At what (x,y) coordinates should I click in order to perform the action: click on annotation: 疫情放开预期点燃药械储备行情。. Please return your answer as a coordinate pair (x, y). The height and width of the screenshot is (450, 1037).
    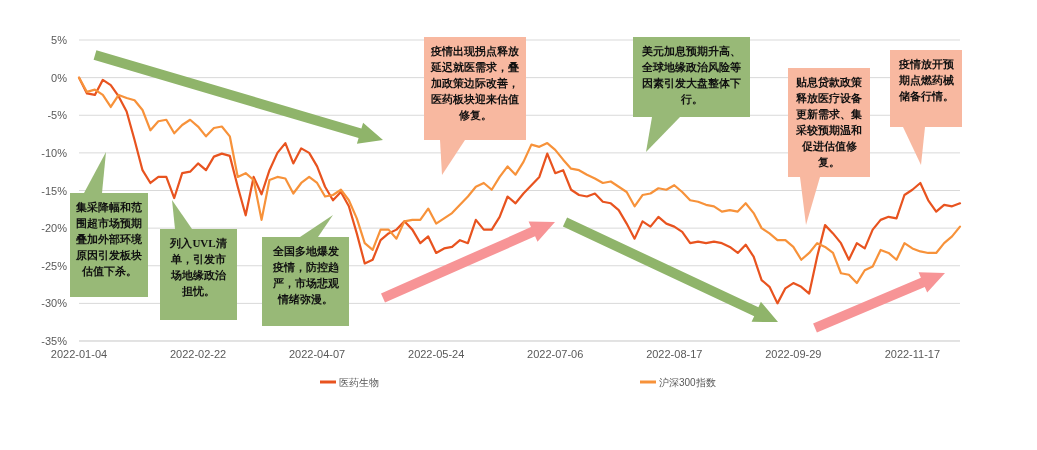
    Looking at the image, I should click on (926, 88).